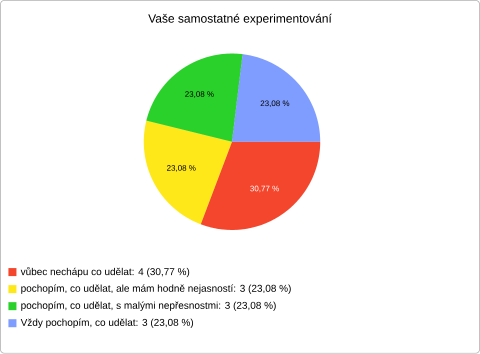  Describe the element at coordinates (156, 289) in the screenshot. I see `legend-label: pochopím, co udělat, ale mám hodně nejasností: 3 (23,08 %)` at that location.